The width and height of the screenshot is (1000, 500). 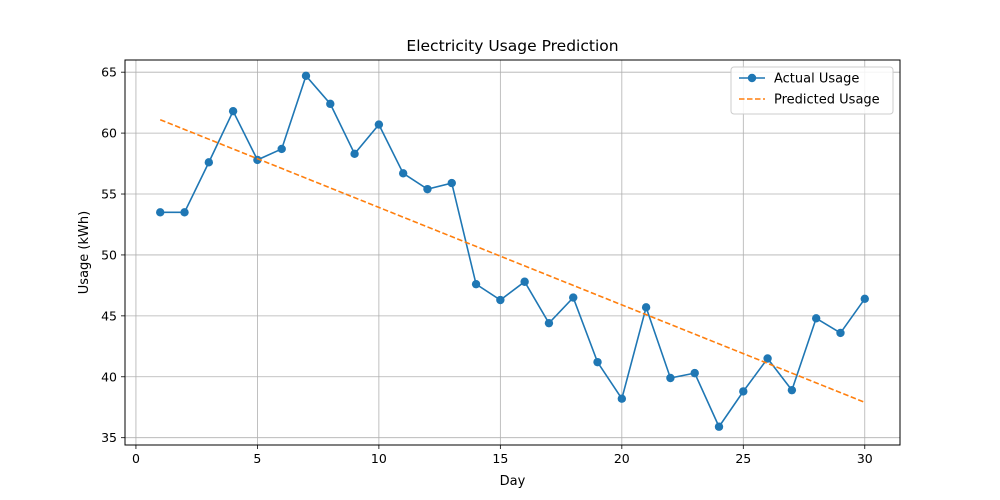 I want to click on x-tick-label: 20, so click(x=622, y=458).